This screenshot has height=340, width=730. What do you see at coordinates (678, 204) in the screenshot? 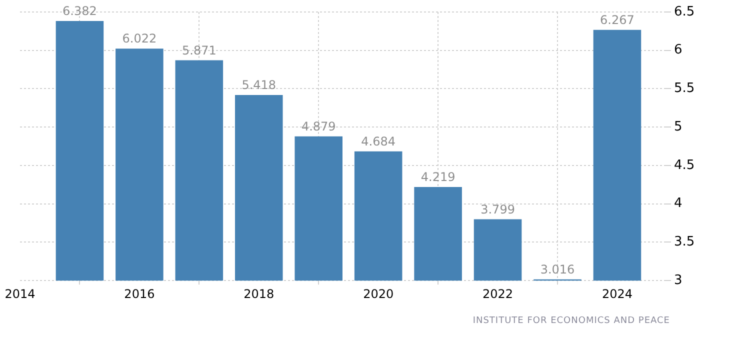
I see `y-tick-label: 4` at bounding box center [678, 204].